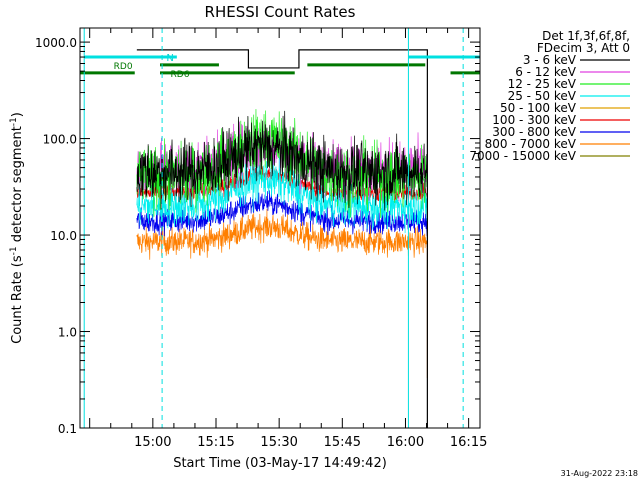 This screenshot has height=480, width=640. Describe the element at coordinates (405, 442) in the screenshot. I see `x-tick-label: 16:00` at that location.